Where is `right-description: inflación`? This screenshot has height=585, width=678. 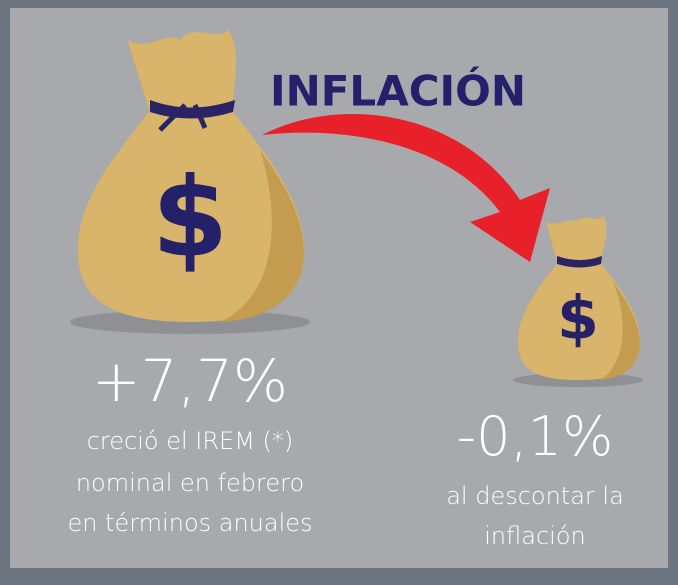 right-description: inflación is located at coordinates (534, 536).